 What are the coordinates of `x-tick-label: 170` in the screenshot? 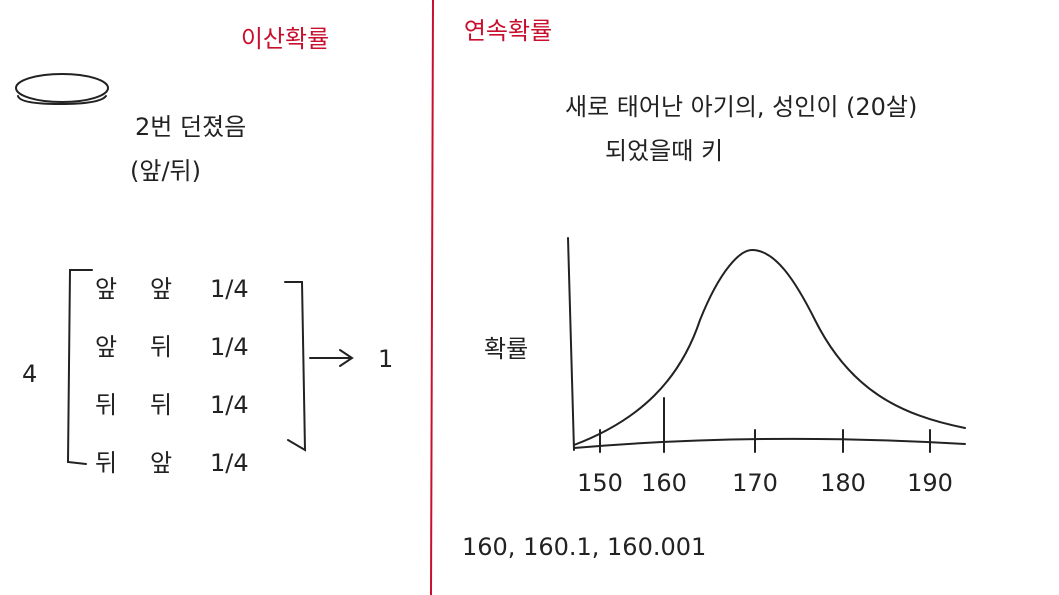 It's located at (755, 483).